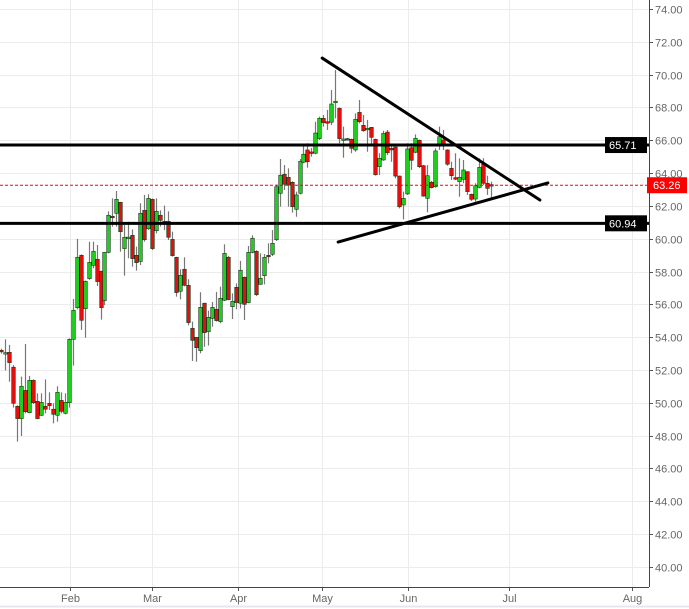 Image resolution: width=689 pixels, height=609 pixels. I want to click on y-tick-label: 52.00, so click(669, 372).